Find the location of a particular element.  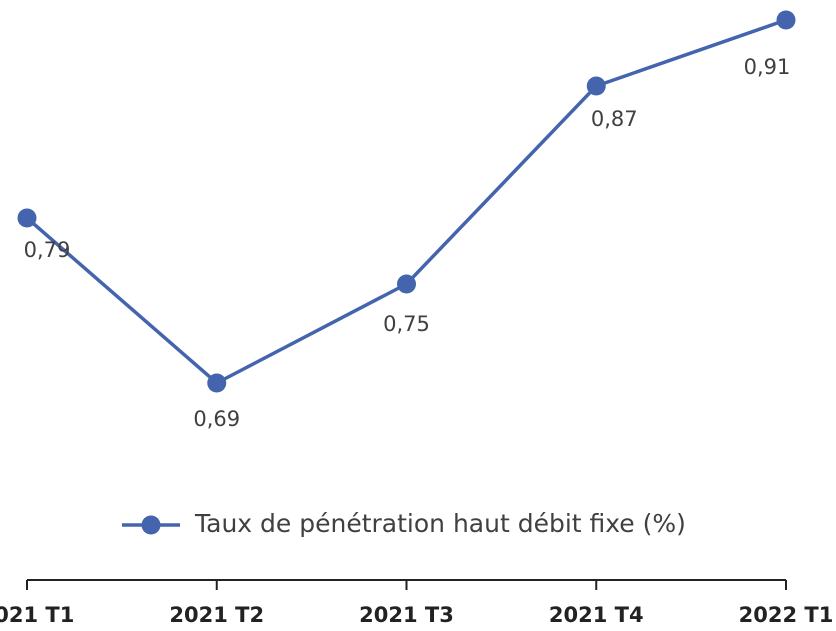

data-label: 0,69 is located at coordinates (216, 419).